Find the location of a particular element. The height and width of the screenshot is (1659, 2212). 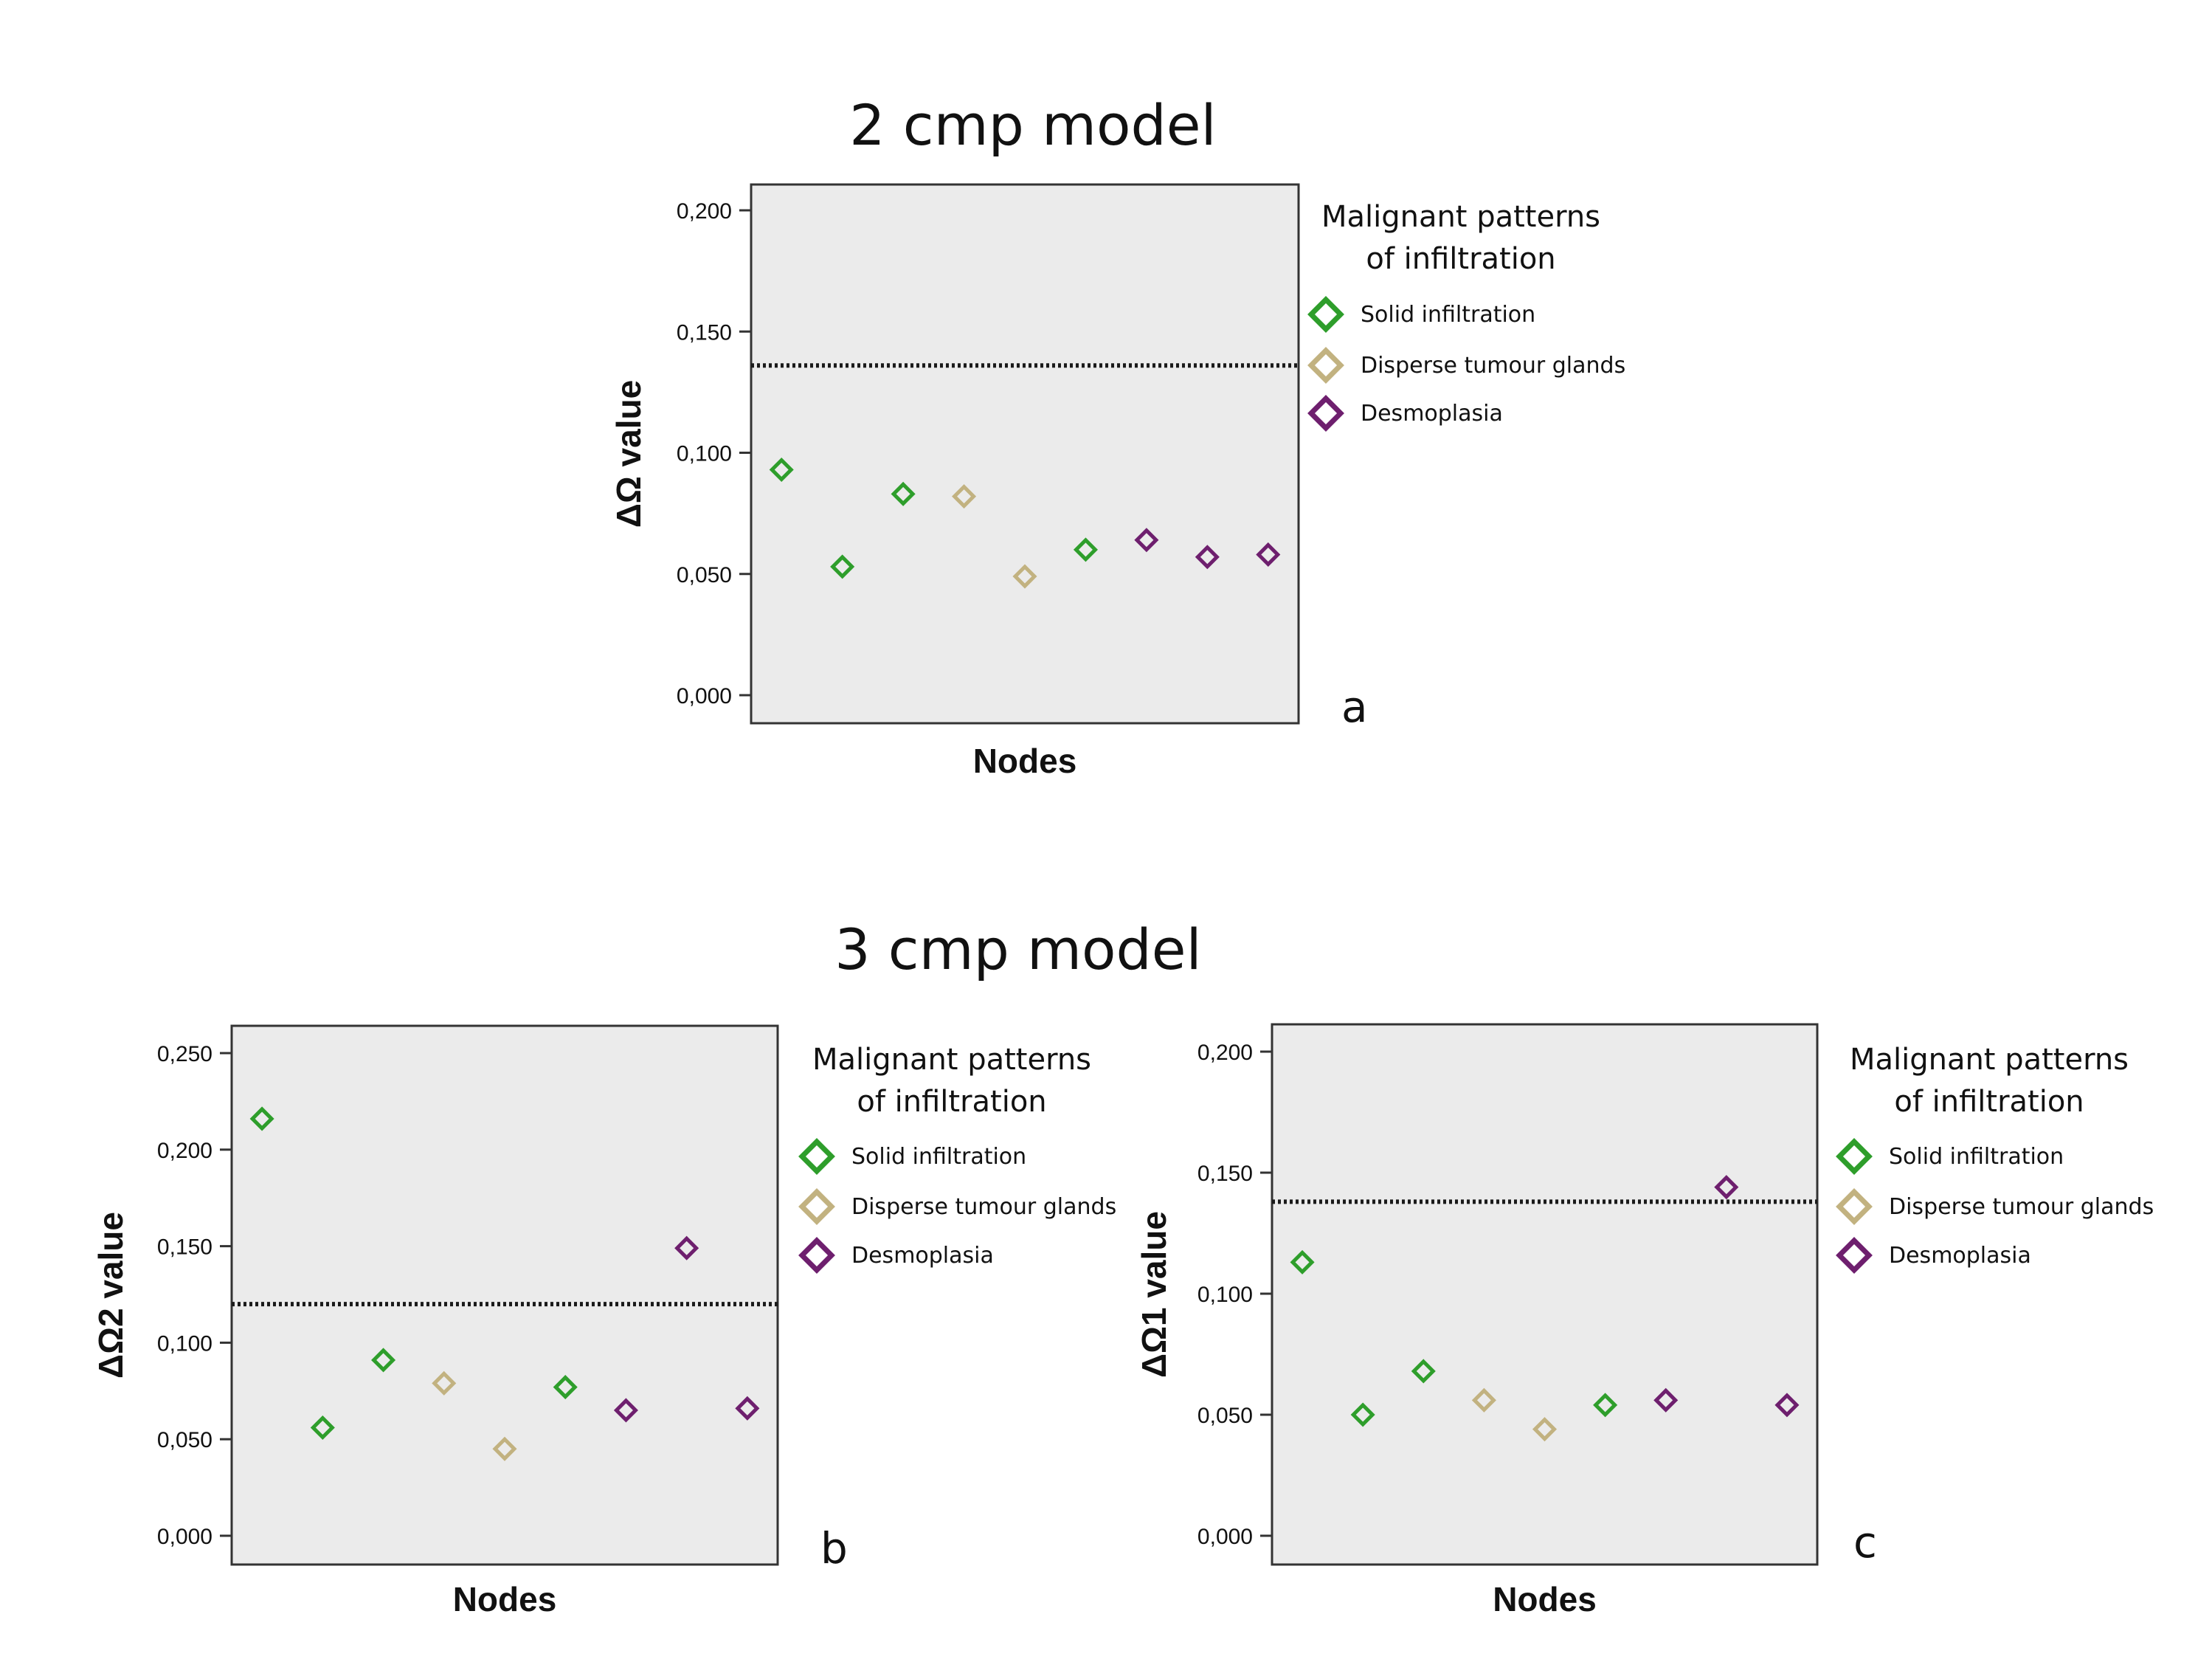

y-axis-label: ΔΩ1 value is located at coordinates (1154, 1295).